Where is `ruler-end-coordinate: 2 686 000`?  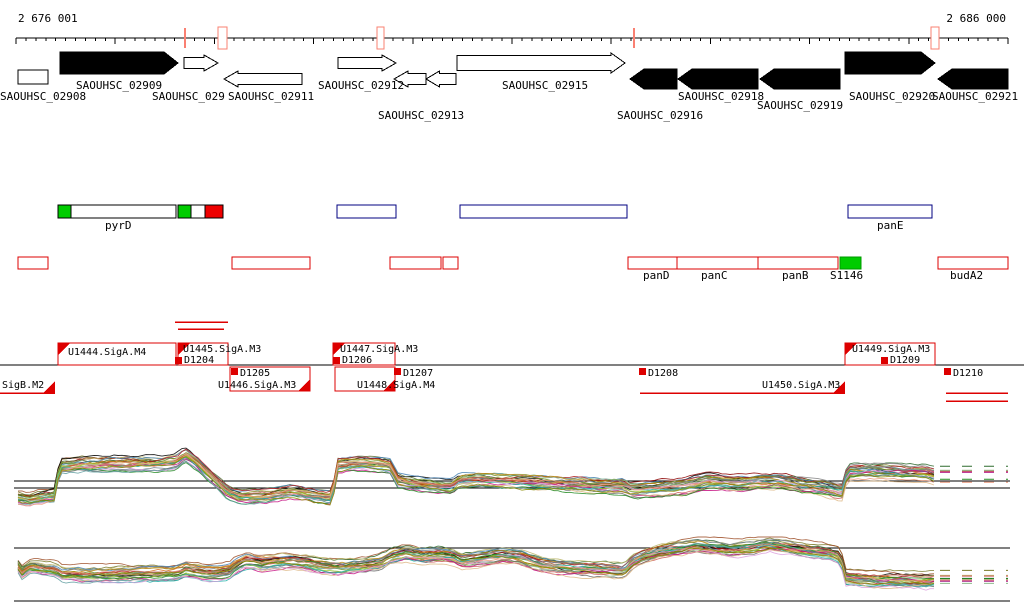
ruler-end-coordinate: 2 686 000 is located at coordinates (976, 18).